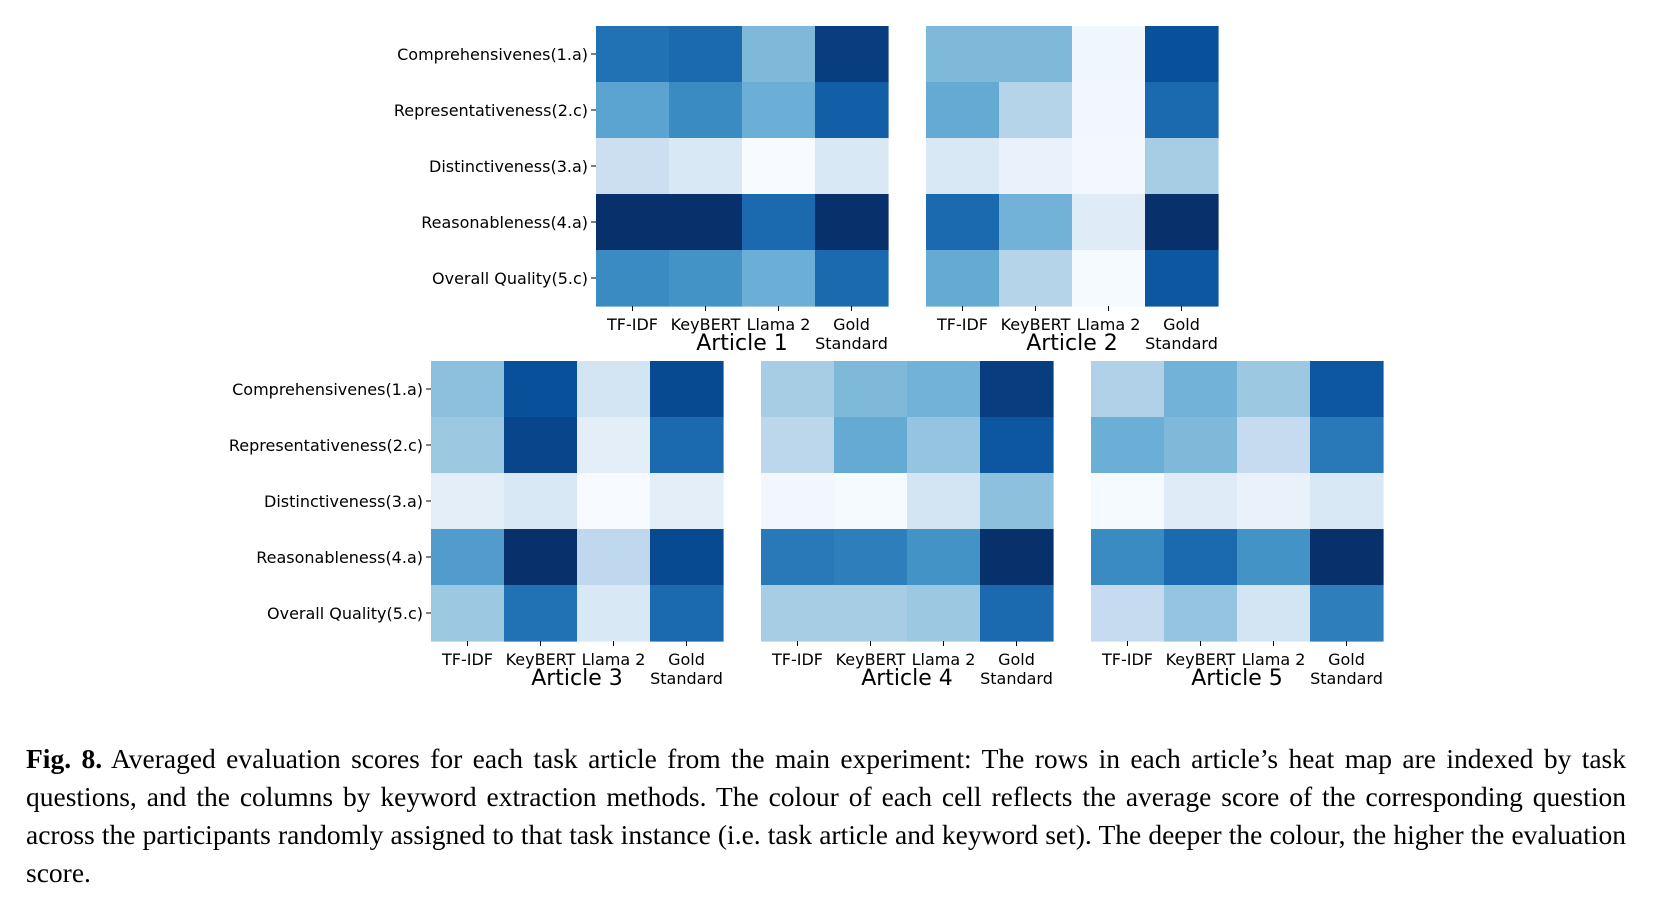  What do you see at coordinates (963, 54) in the screenshot?
I see `heatmap-cell-a2-r1-c1` at bounding box center [963, 54].